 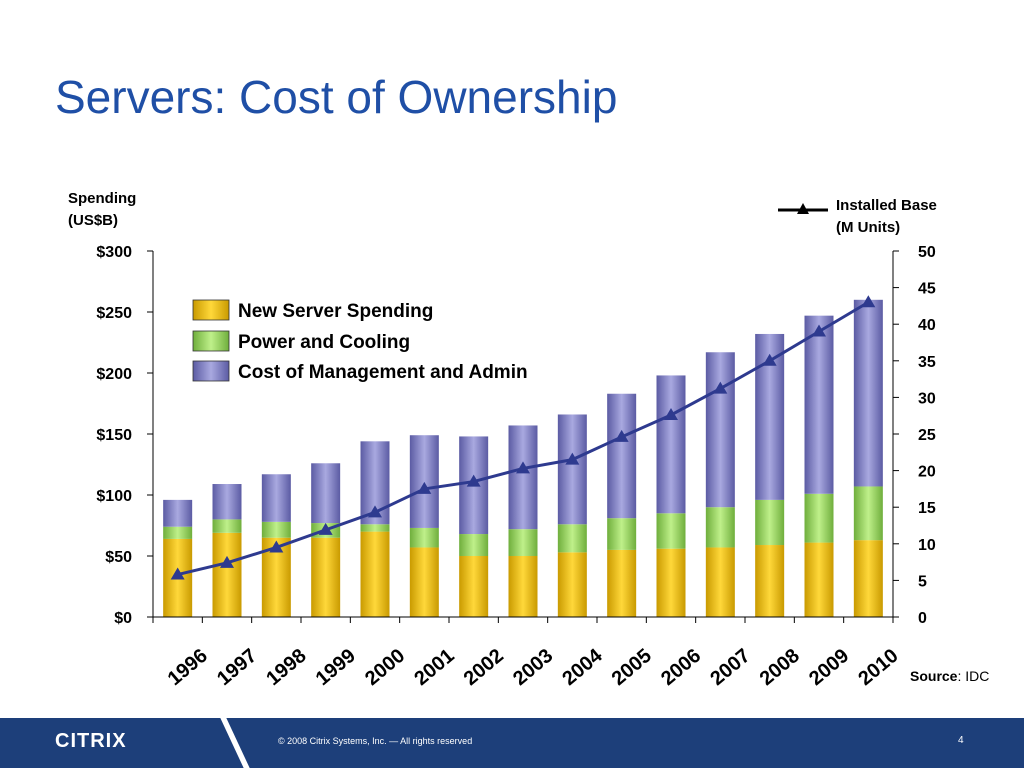 I want to click on bar-3-1996, so click(x=178, y=513).